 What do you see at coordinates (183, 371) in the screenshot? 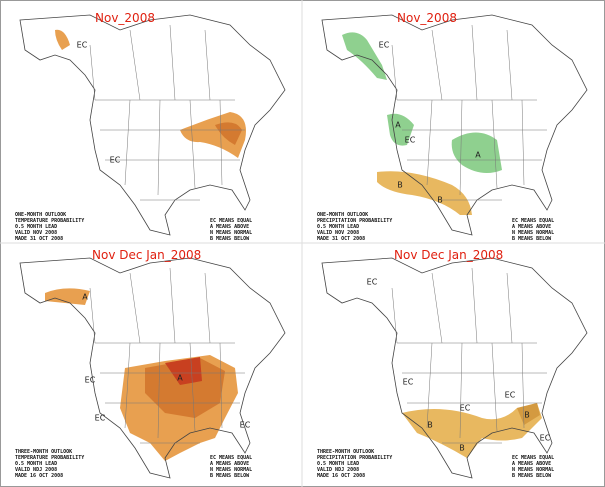
I see `above-area-strongest` at bounding box center [183, 371].